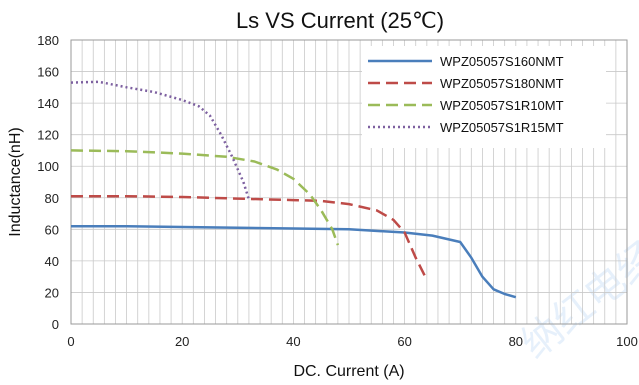  I want to click on legend-background, so click(484, 97).